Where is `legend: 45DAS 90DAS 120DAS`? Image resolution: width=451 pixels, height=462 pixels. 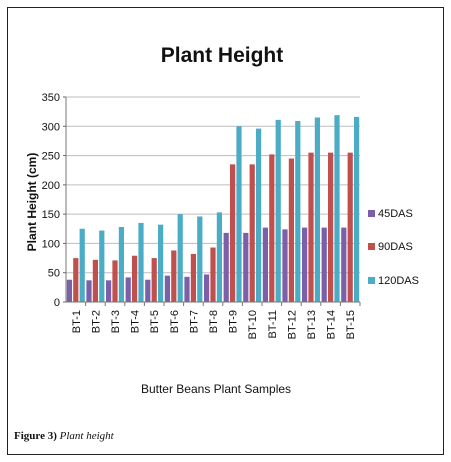
legend: 45DAS 90DAS 120DAS is located at coordinates (393, 247).